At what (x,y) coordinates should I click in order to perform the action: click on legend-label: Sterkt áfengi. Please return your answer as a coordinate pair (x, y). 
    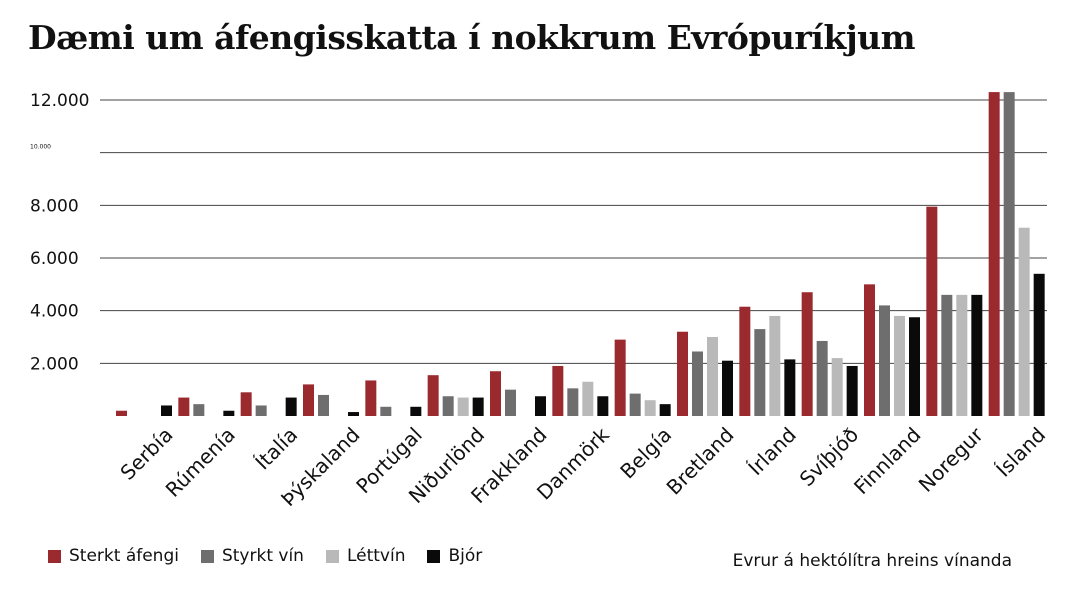
    Looking at the image, I should click on (124, 556).